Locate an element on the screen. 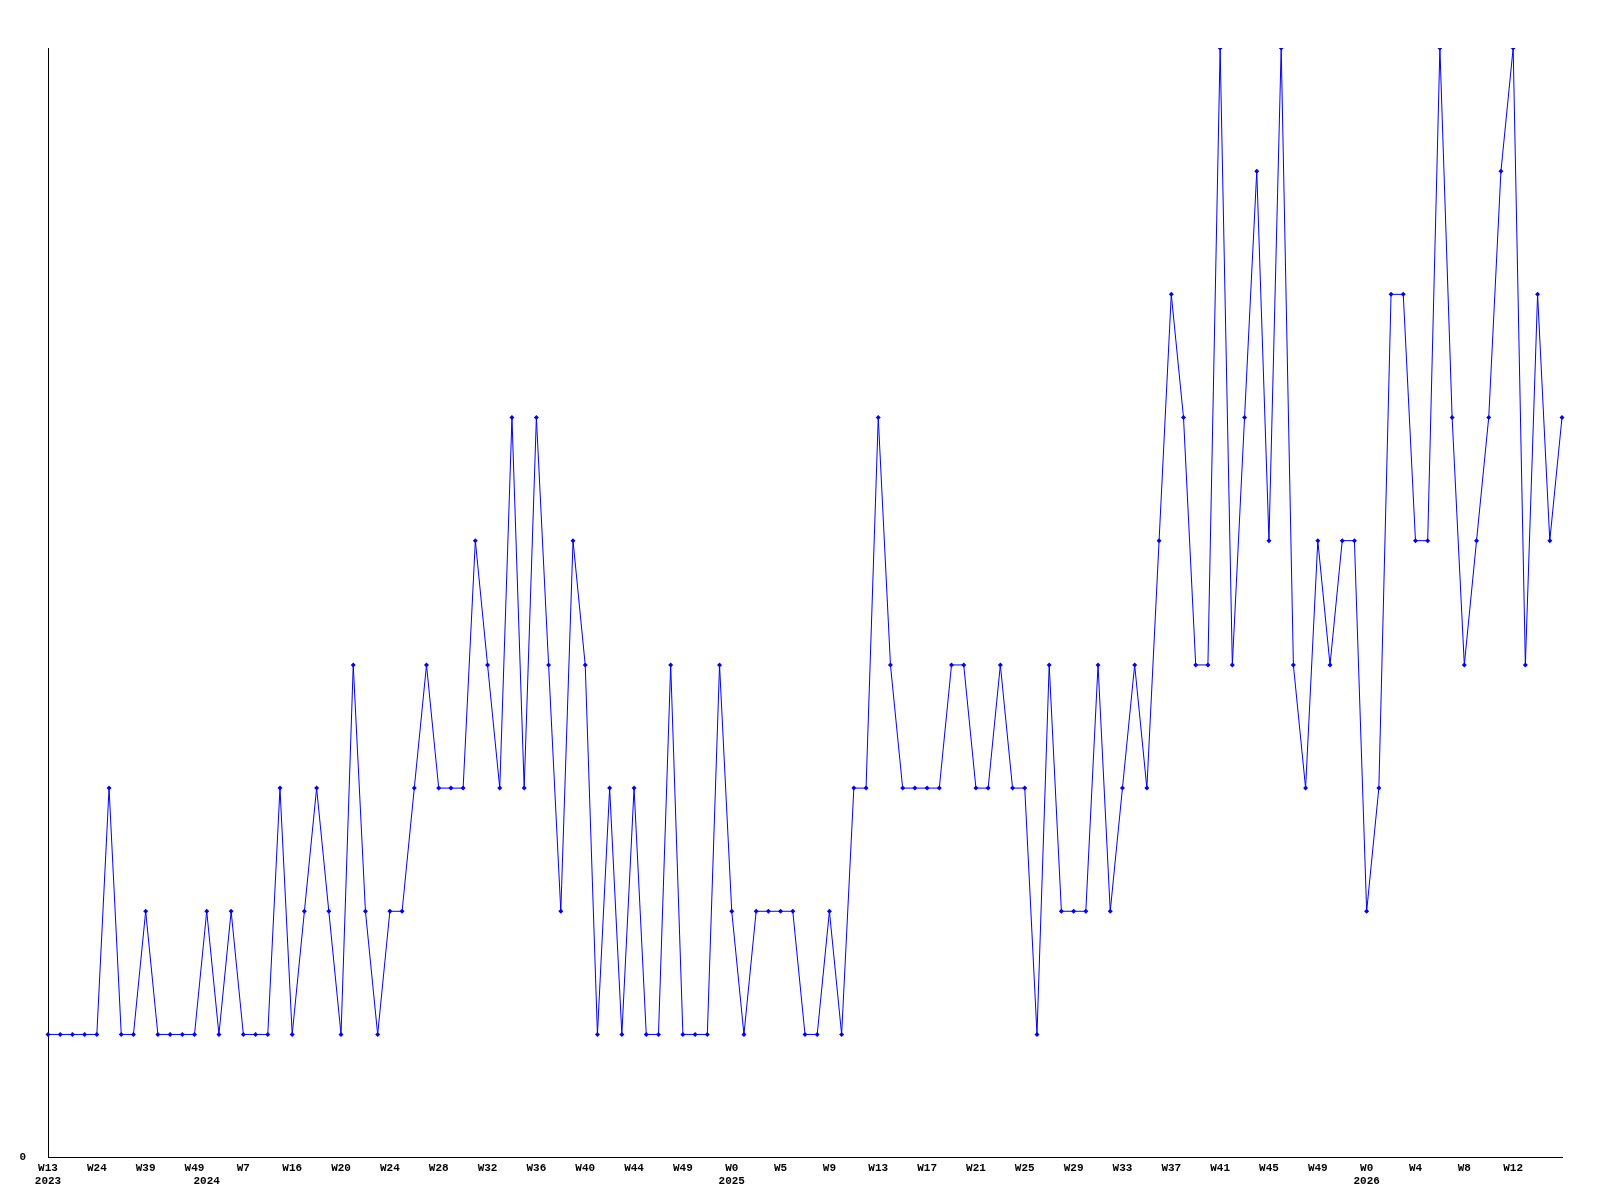 This screenshot has width=1600, height=1200. x-tick-label: W12 is located at coordinates (1513, 1167).